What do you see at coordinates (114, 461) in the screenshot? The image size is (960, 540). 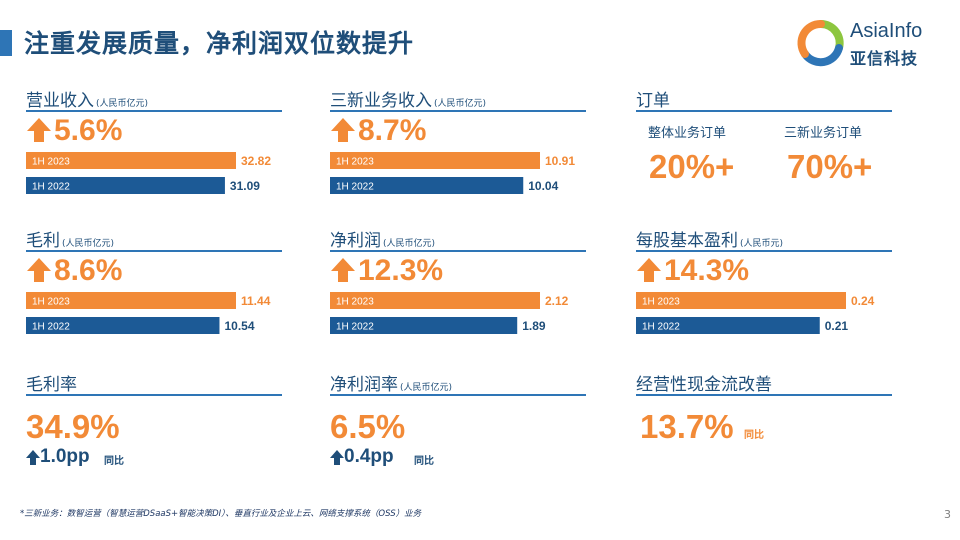 I see `gross-margin-yoy-tag: 同比` at bounding box center [114, 461].